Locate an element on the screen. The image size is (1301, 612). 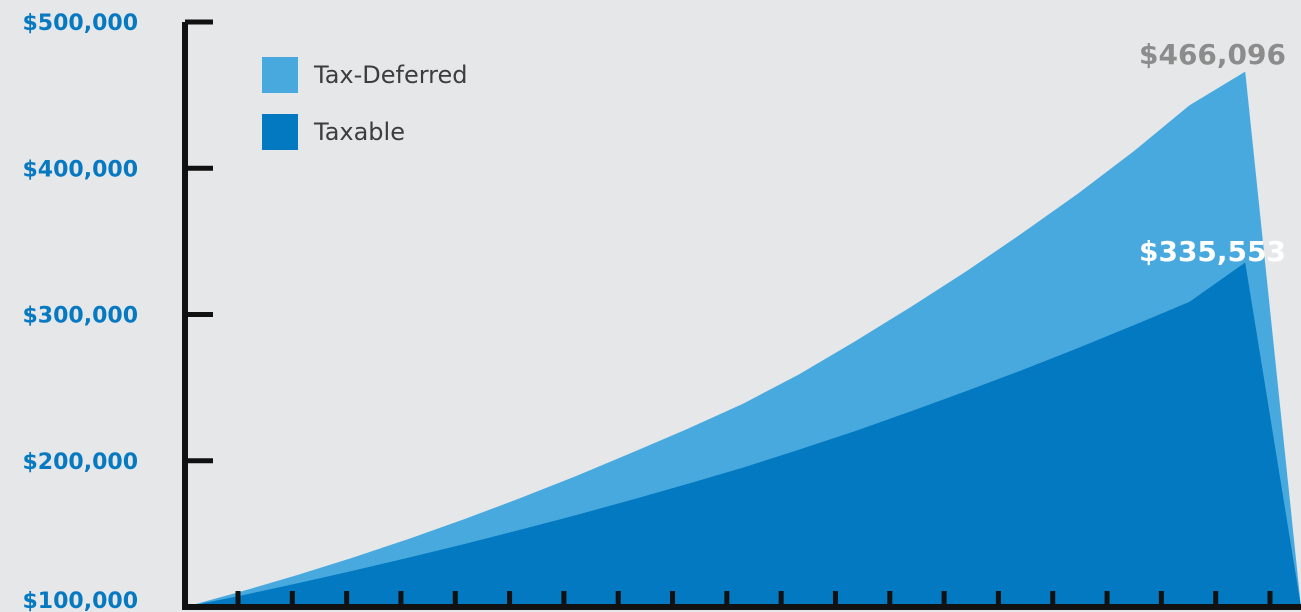
y-tick-label: $200,000 is located at coordinates (80, 462).